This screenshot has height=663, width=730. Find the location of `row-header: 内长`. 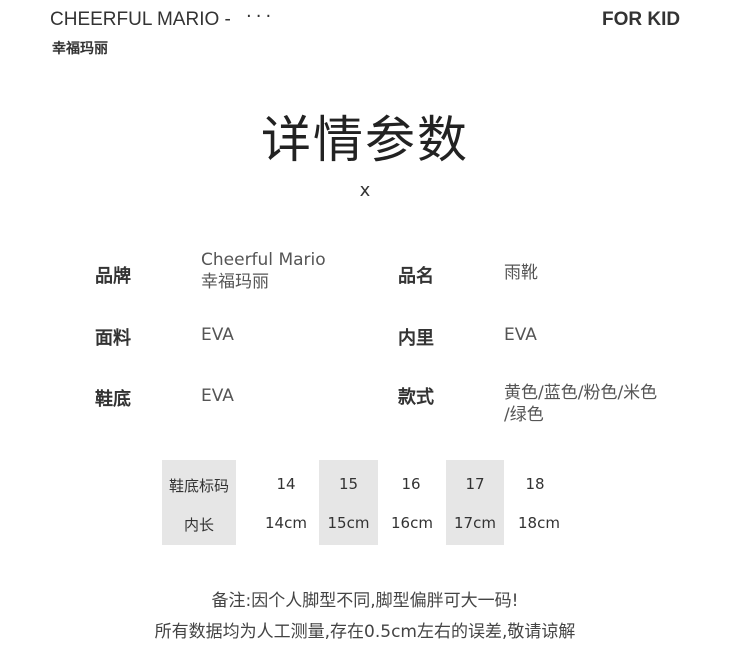

row-header: 内长 is located at coordinates (198, 525).